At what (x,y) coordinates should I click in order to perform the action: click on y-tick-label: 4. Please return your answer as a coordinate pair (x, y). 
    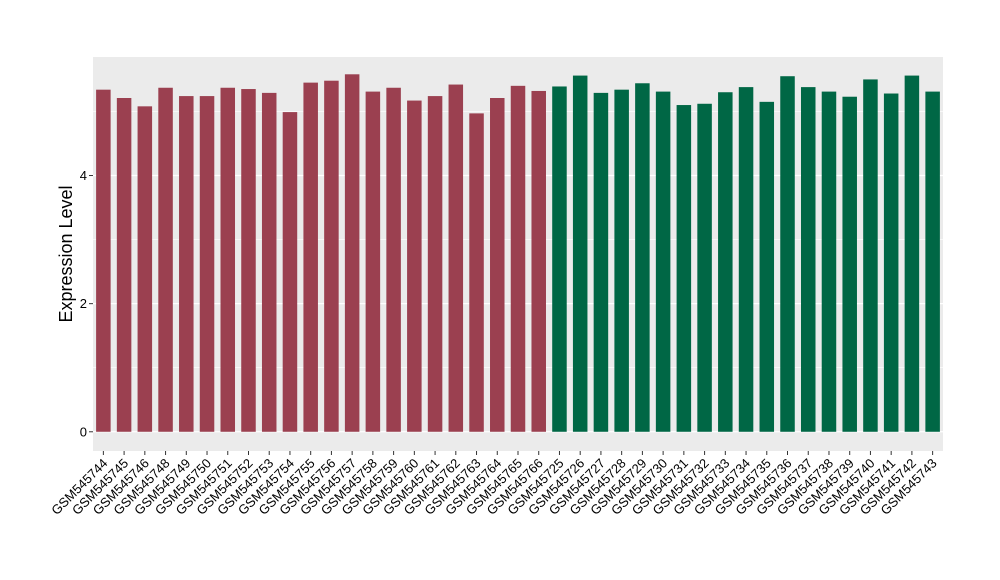
    Looking at the image, I should click on (83, 175).